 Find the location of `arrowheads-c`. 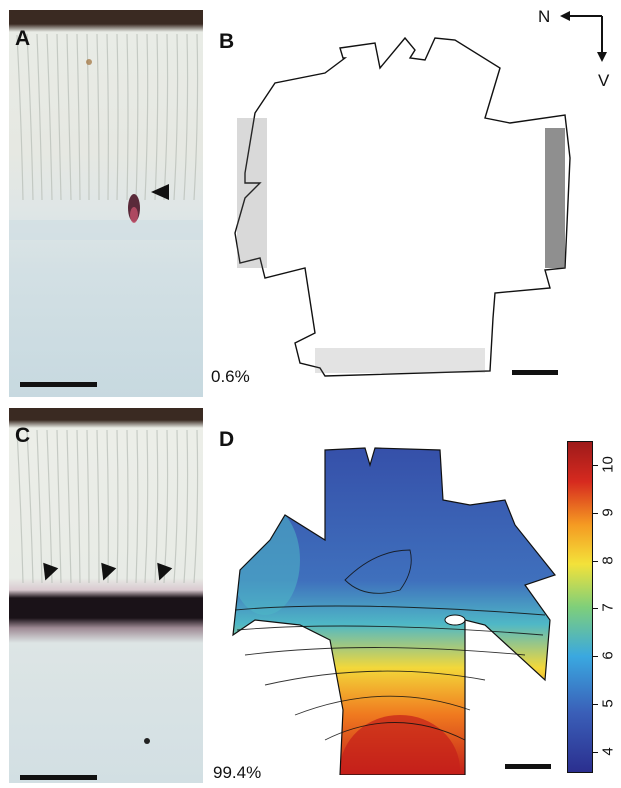

arrowheads-c is located at coordinates (108, 571).